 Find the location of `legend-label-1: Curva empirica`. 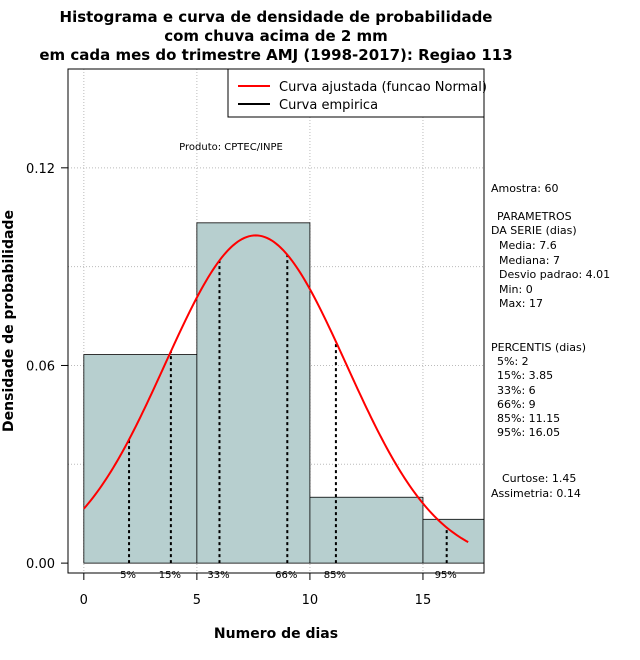

legend-label-1: Curva empirica is located at coordinates (328, 105).